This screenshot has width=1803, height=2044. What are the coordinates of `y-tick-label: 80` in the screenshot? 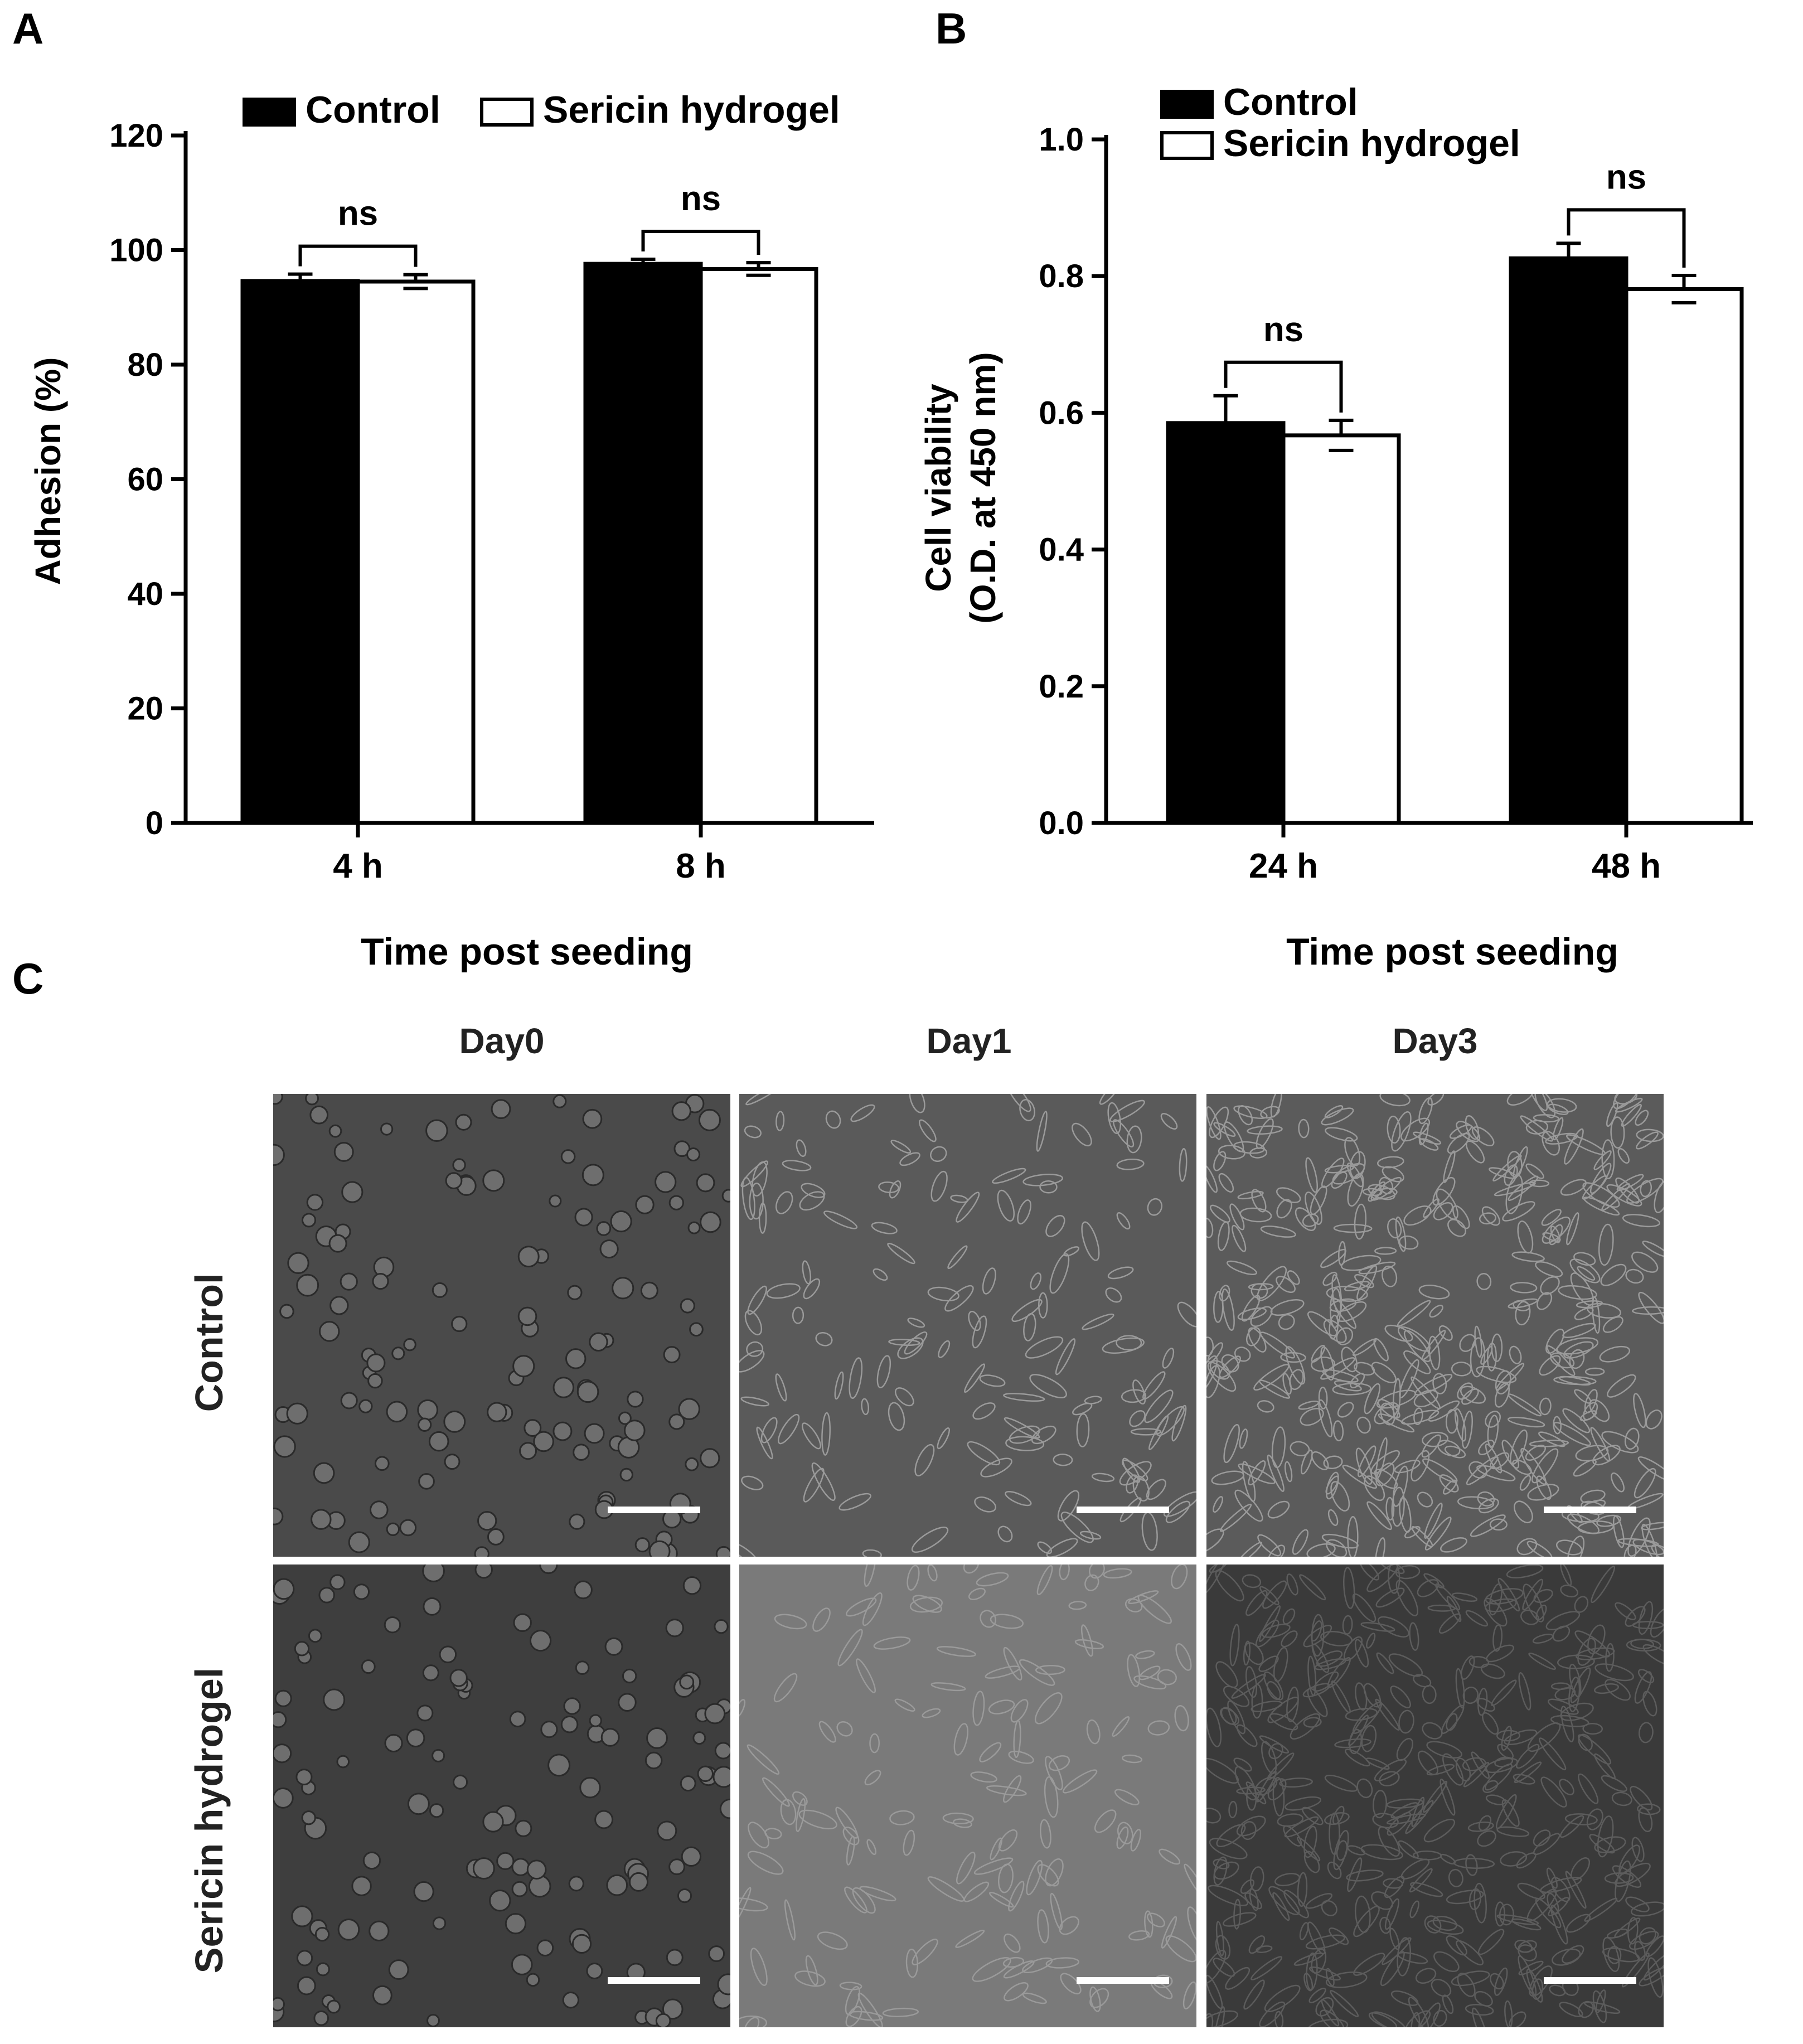 It's located at (145, 365).